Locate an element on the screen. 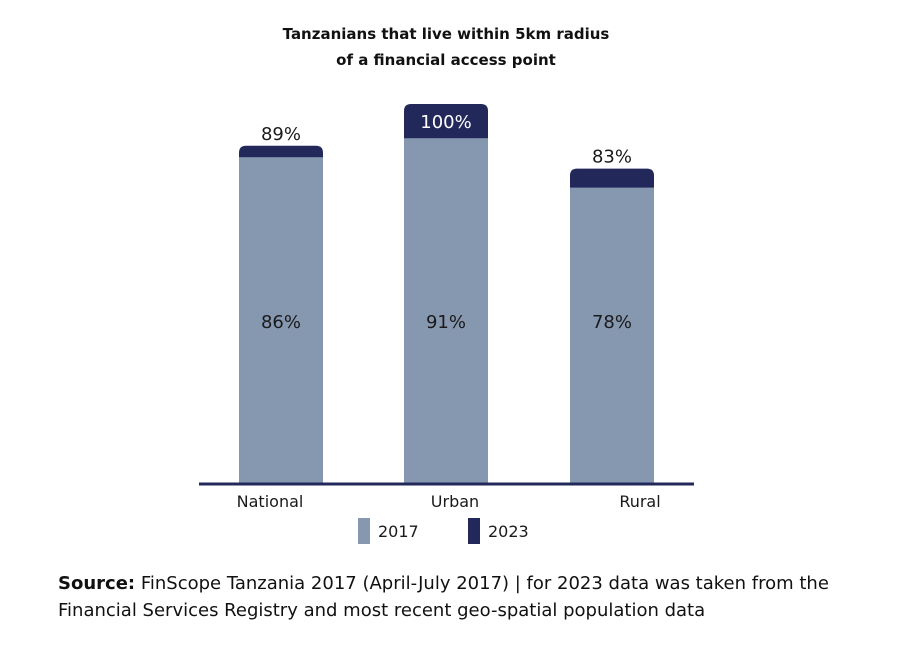 This screenshot has height=656, width=898. bar-label-2017-national: 86% is located at coordinates (281, 322).